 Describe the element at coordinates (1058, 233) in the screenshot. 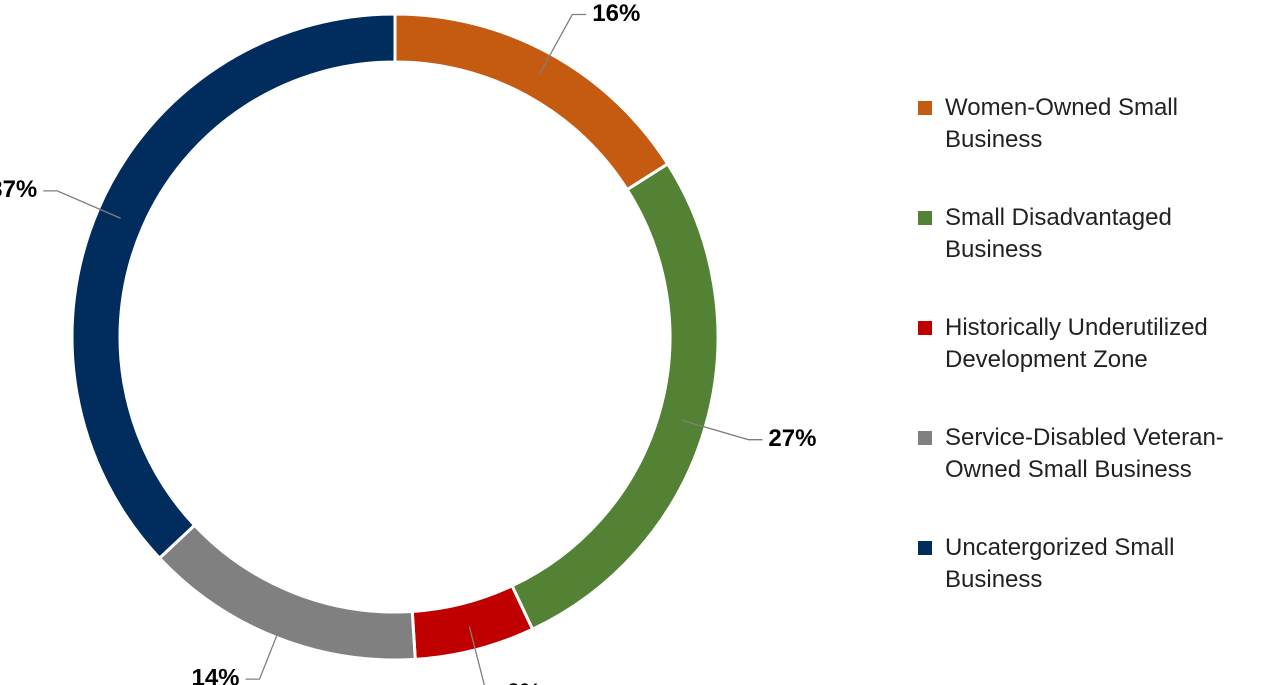

I see `legend-label: Small Disadvantaged Business` at that location.